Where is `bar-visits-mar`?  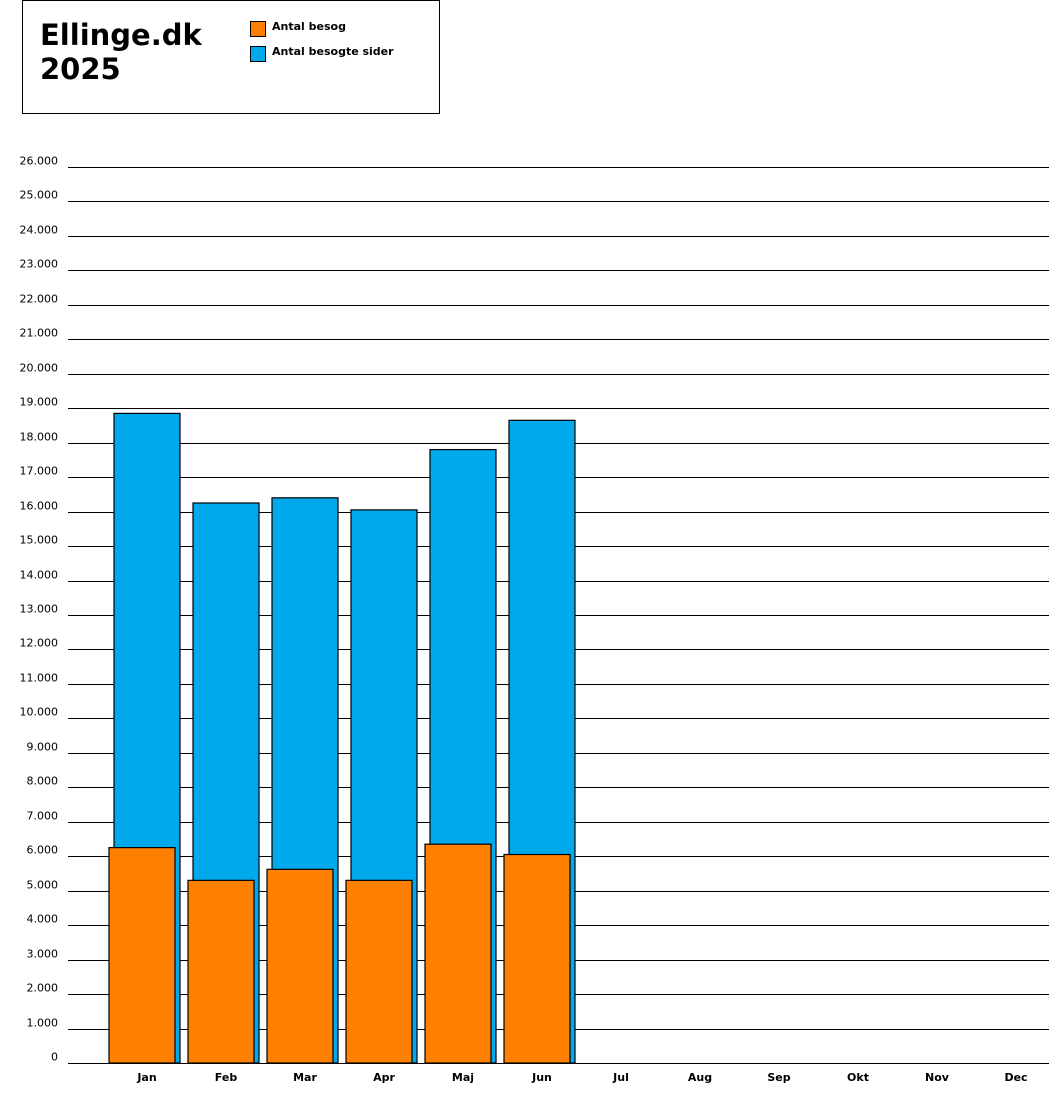 bar-visits-mar is located at coordinates (300, 966).